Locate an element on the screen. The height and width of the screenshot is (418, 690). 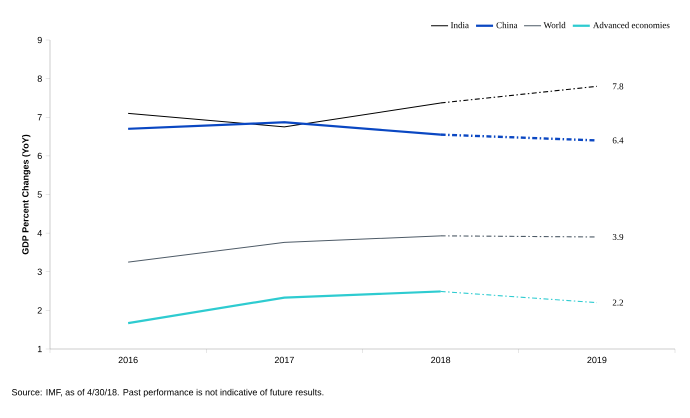
data-label: 2.2 is located at coordinates (618, 303).